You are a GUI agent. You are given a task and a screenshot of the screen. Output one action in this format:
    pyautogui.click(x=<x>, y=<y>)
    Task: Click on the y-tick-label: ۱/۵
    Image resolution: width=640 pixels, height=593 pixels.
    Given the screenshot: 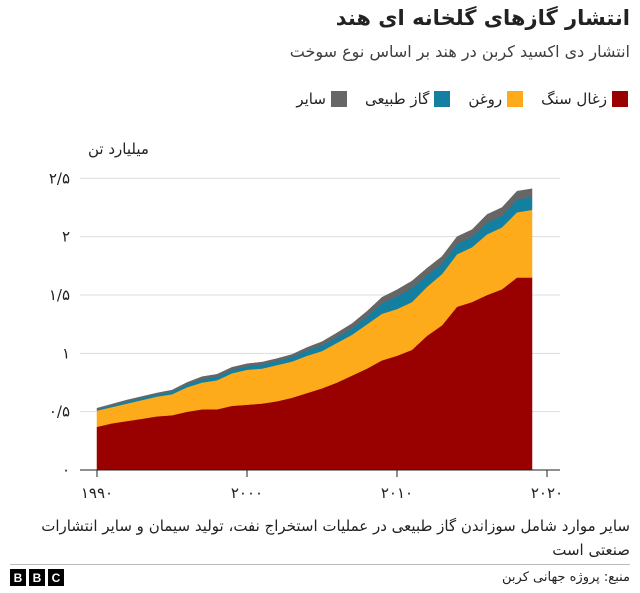 What is the action you would take?
    pyautogui.click(x=59, y=295)
    